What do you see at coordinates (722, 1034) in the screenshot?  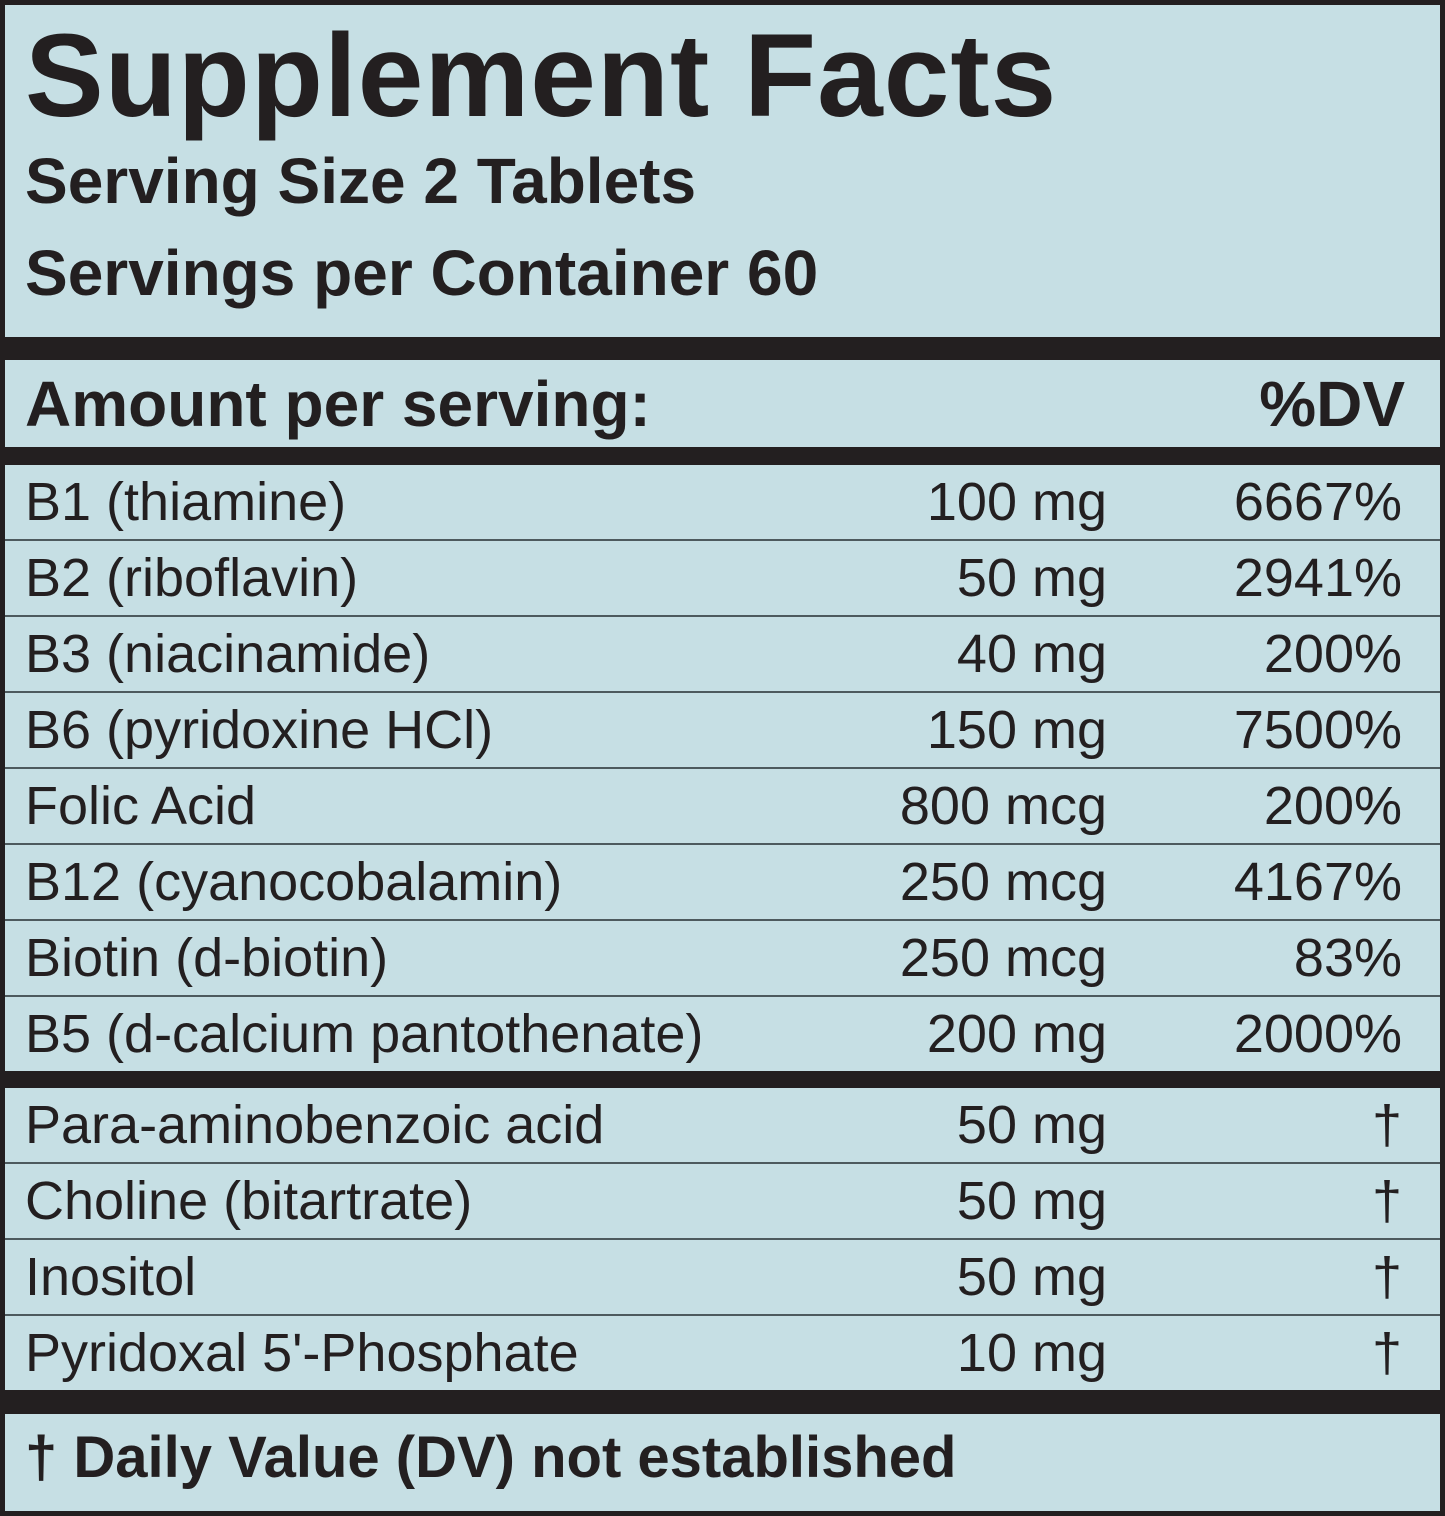 I see `nutrient-row: B5 (d-calcium pantothenate) 200 mg 2000%` at bounding box center [722, 1034].